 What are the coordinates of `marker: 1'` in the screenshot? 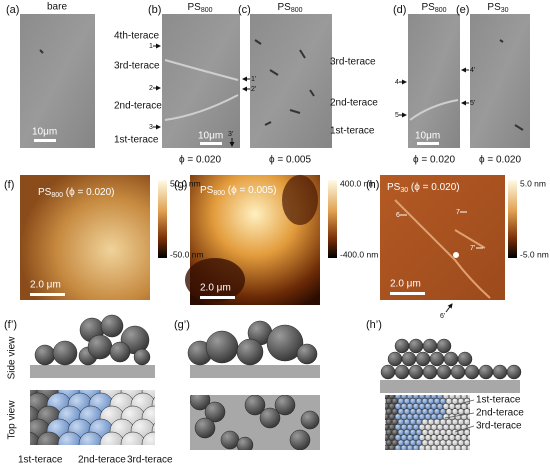 It's located at (253, 79).